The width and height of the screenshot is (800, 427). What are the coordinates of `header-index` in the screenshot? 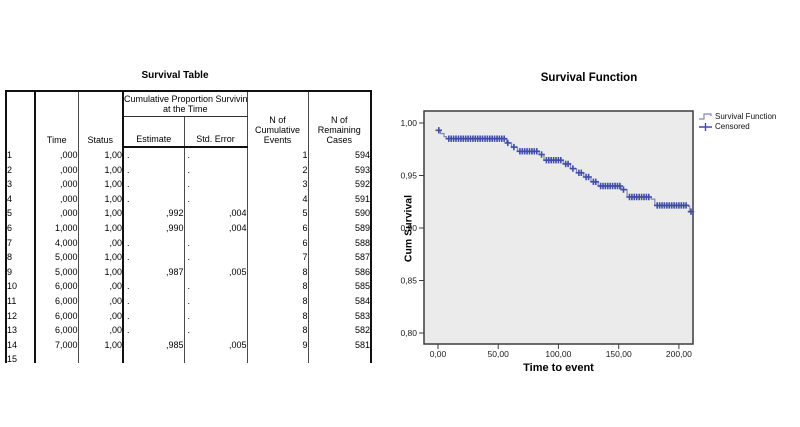 It's located at (20, 119).